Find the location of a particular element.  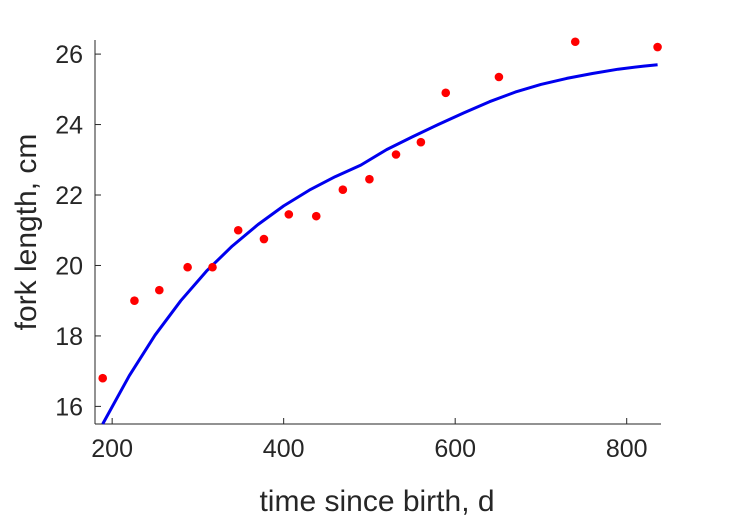

x-tick-label: 800 is located at coordinates (627, 449).